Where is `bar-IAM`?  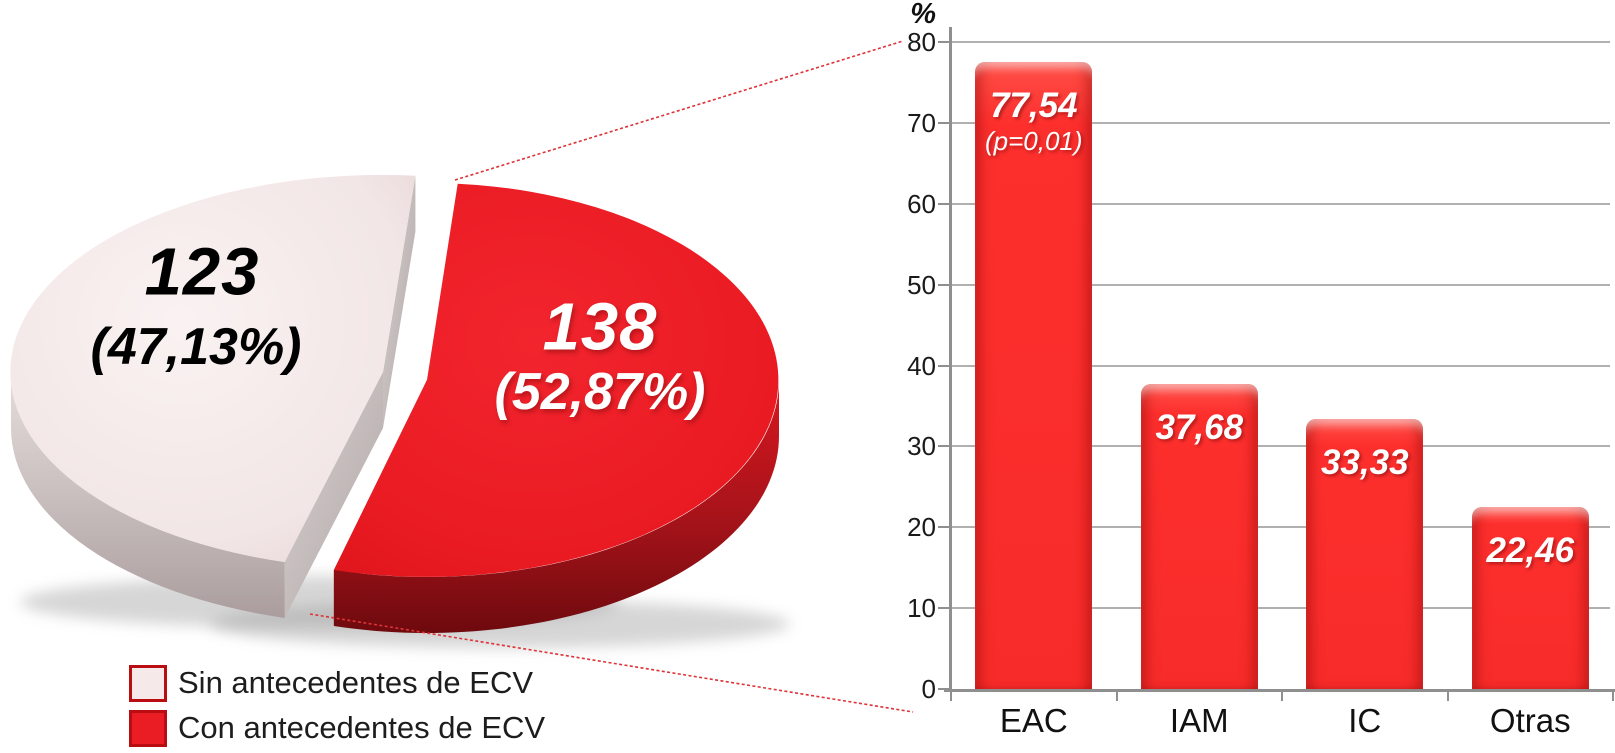 bar-IAM is located at coordinates (1199, 536).